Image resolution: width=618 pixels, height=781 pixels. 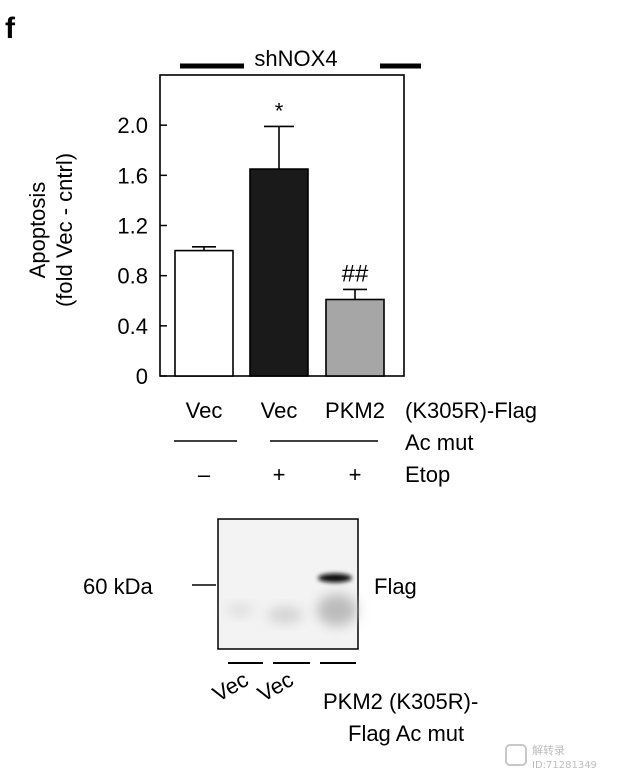 I want to click on group-label: shNOX4, so click(x=295, y=58).